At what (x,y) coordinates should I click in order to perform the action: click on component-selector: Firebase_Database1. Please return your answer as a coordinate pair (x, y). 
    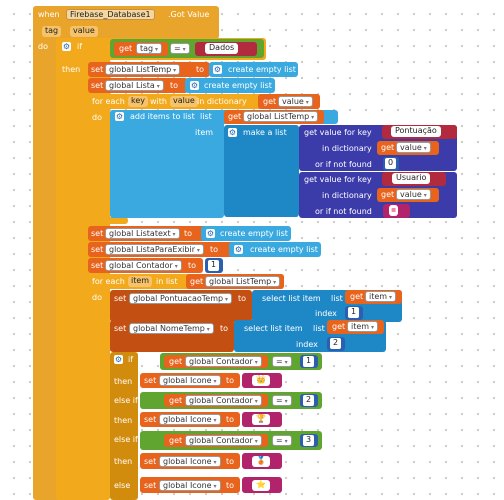
    Looking at the image, I should click on (110, 14).